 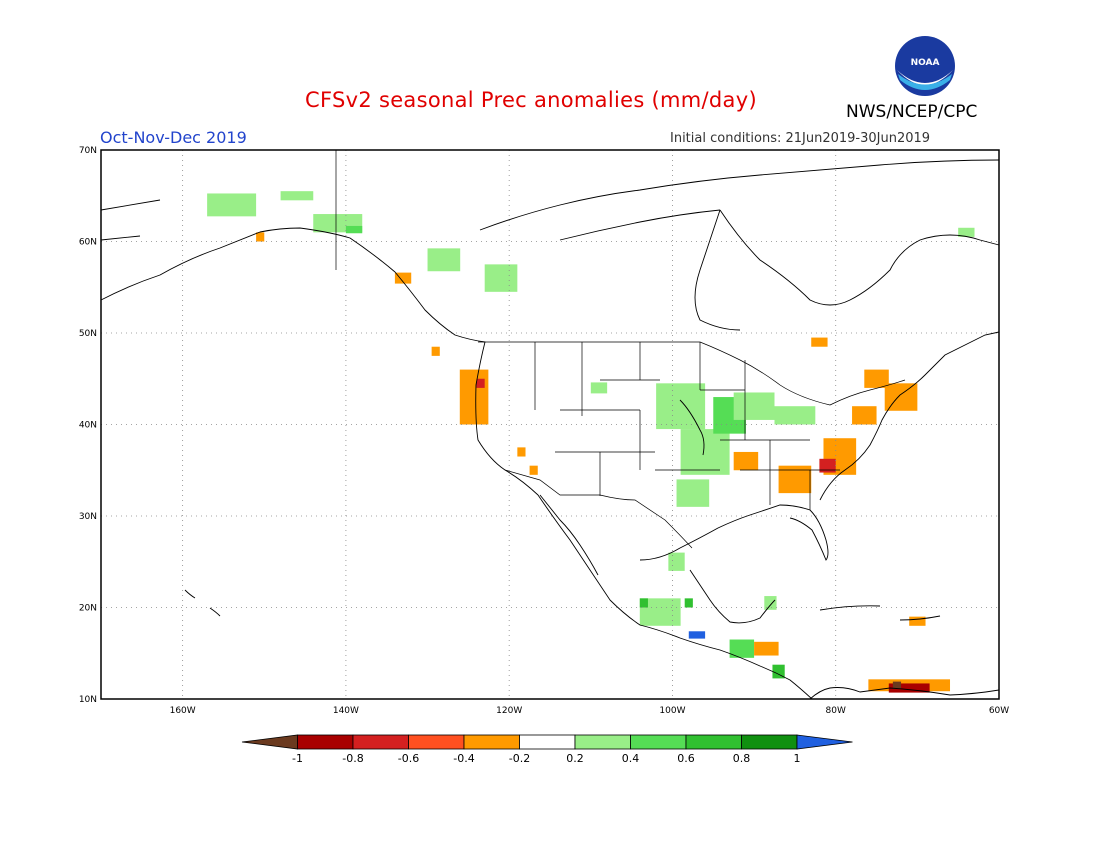 What do you see at coordinates (88, 334) in the screenshot?
I see `lat-tick-label: 50N` at bounding box center [88, 334].